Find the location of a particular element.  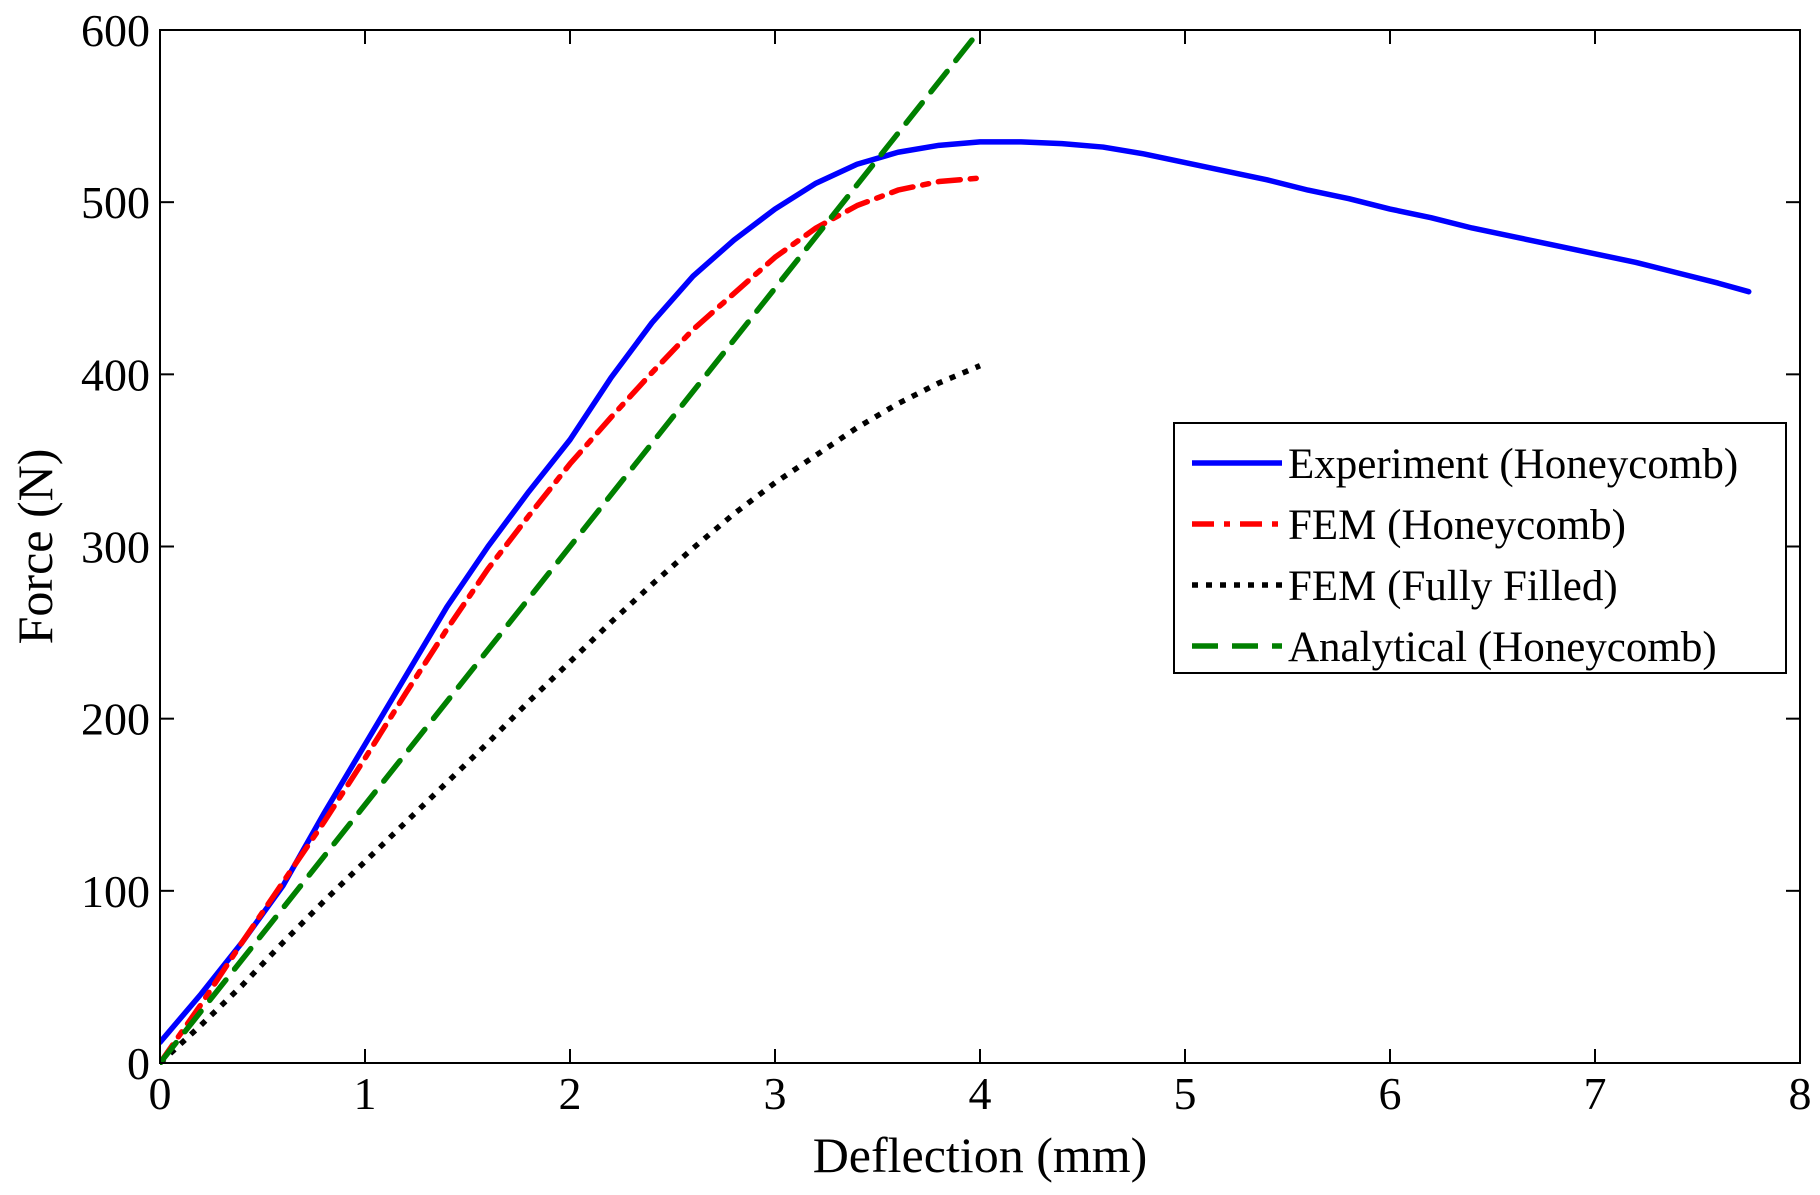

x-axis-title: Deflection (mm) is located at coordinates (980, 1155).